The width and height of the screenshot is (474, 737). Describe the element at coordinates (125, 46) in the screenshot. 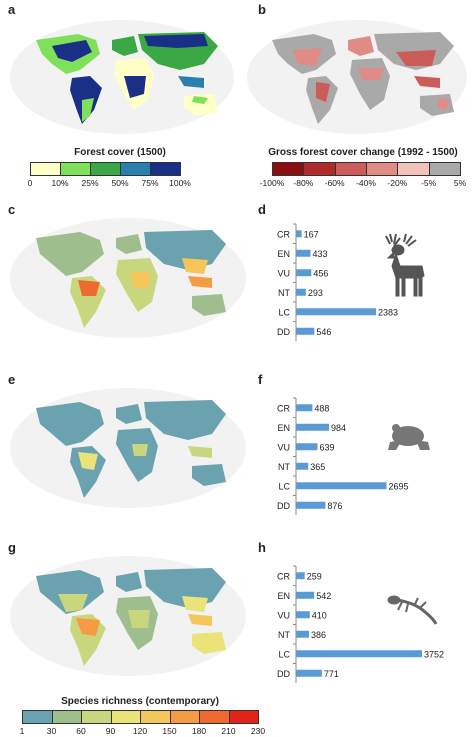

I see `europe-shape` at that location.